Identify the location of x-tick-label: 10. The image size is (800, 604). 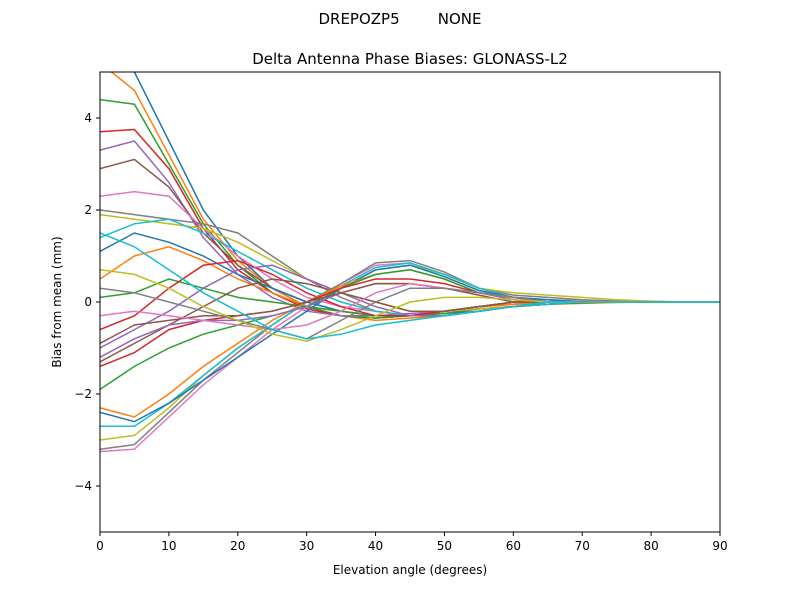
(168, 546).